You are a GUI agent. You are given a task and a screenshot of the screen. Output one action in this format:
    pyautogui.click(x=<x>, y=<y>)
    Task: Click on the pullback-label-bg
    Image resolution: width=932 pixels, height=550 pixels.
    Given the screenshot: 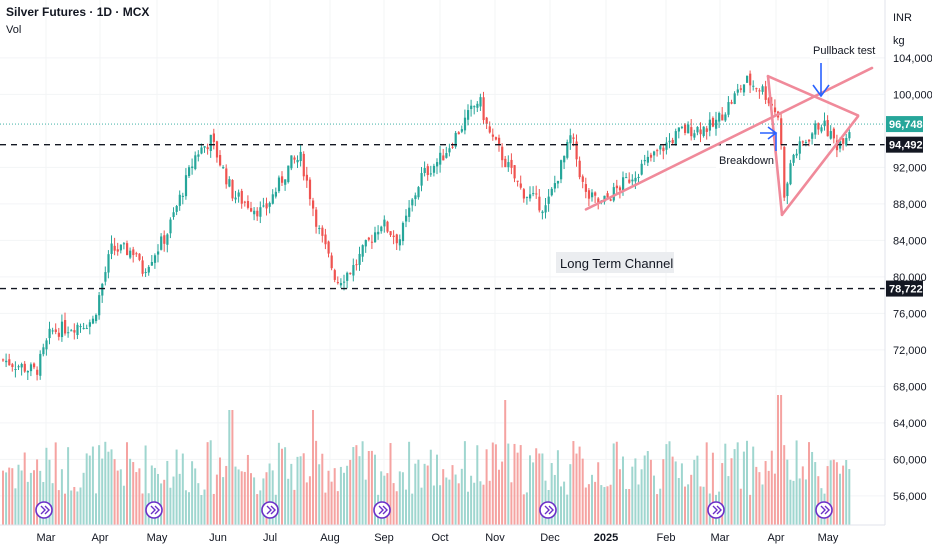 What is the action you would take?
    pyautogui.click(x=841, y=50)
    